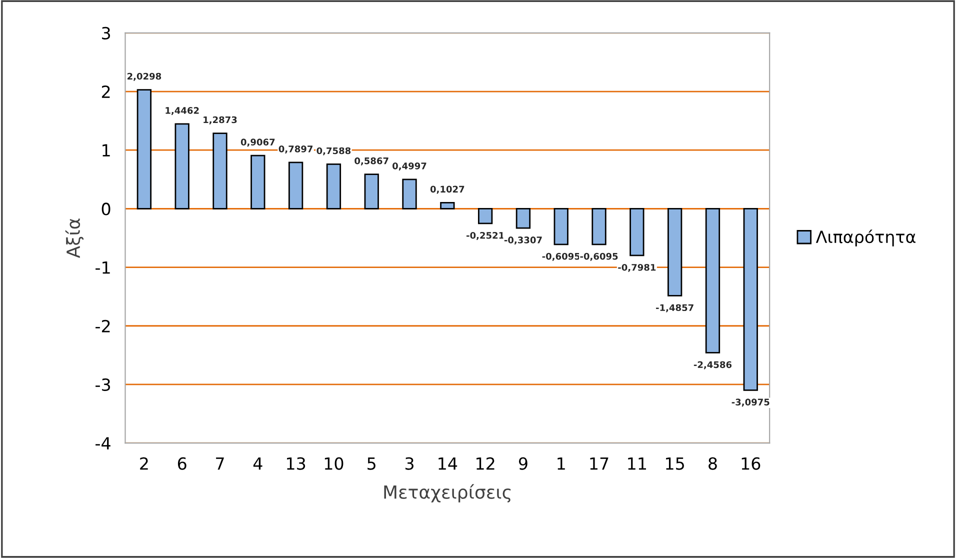  I want to click on legend-label: Λιπαρότητα, so click(866, 238).